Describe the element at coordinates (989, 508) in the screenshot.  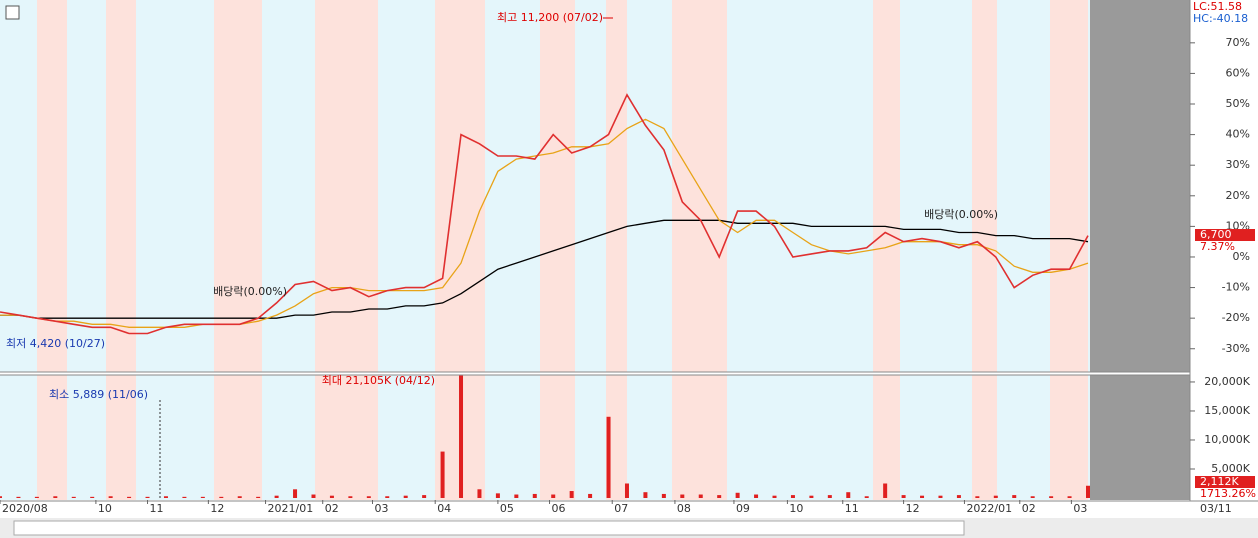
I see `x-tick-label: 2022/01` at that location.